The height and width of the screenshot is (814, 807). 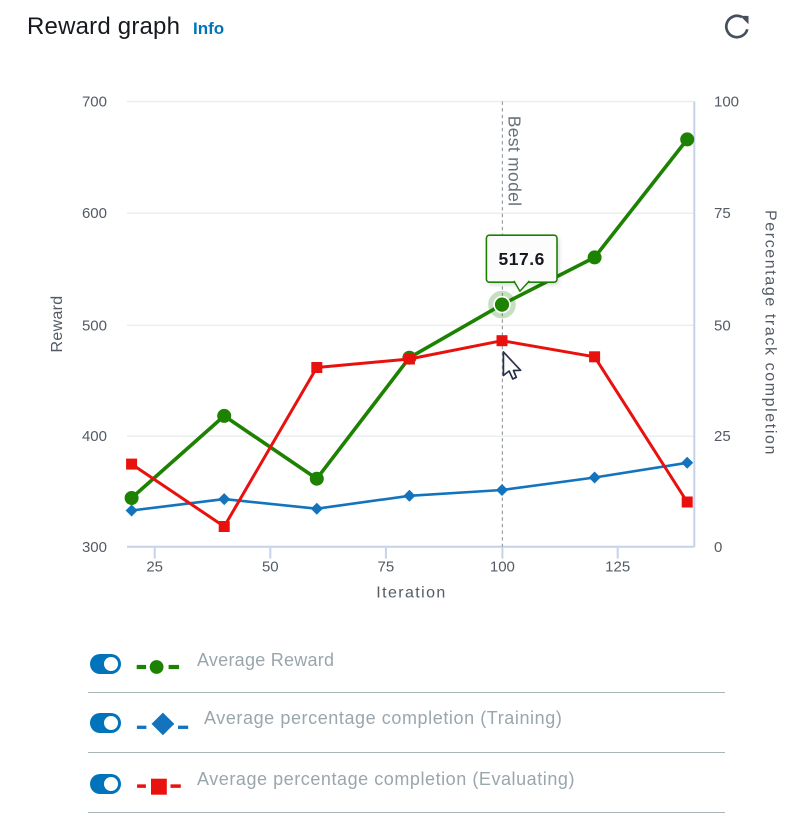 I want to click on svg-text: Iteration, so click(x=411, y=593).